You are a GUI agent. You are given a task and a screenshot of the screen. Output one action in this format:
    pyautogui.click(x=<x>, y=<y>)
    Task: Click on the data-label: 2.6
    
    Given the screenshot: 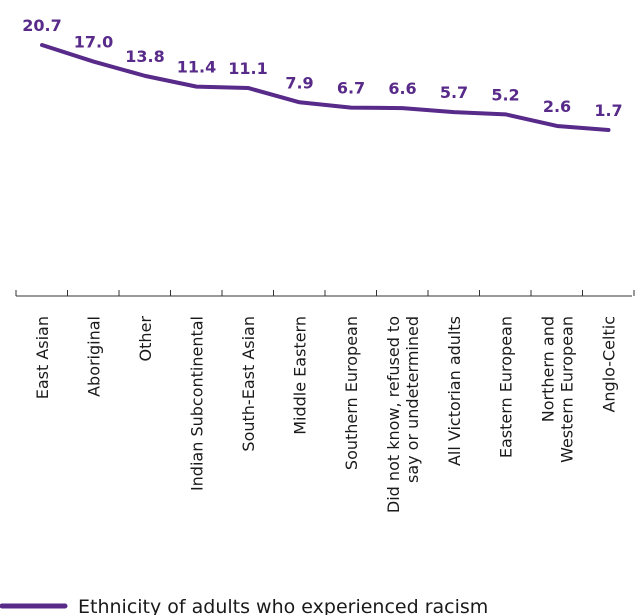 What is the action you would take?
    pyautogui.click(x=557, y=106)
    